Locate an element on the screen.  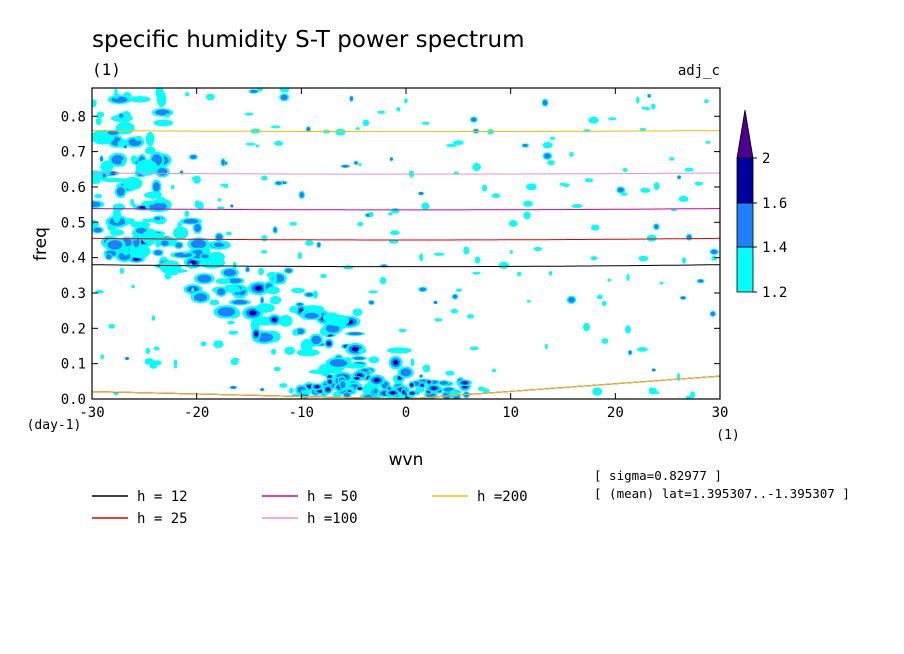
x-tick-label: 20 is located at coordinates (615, 413).